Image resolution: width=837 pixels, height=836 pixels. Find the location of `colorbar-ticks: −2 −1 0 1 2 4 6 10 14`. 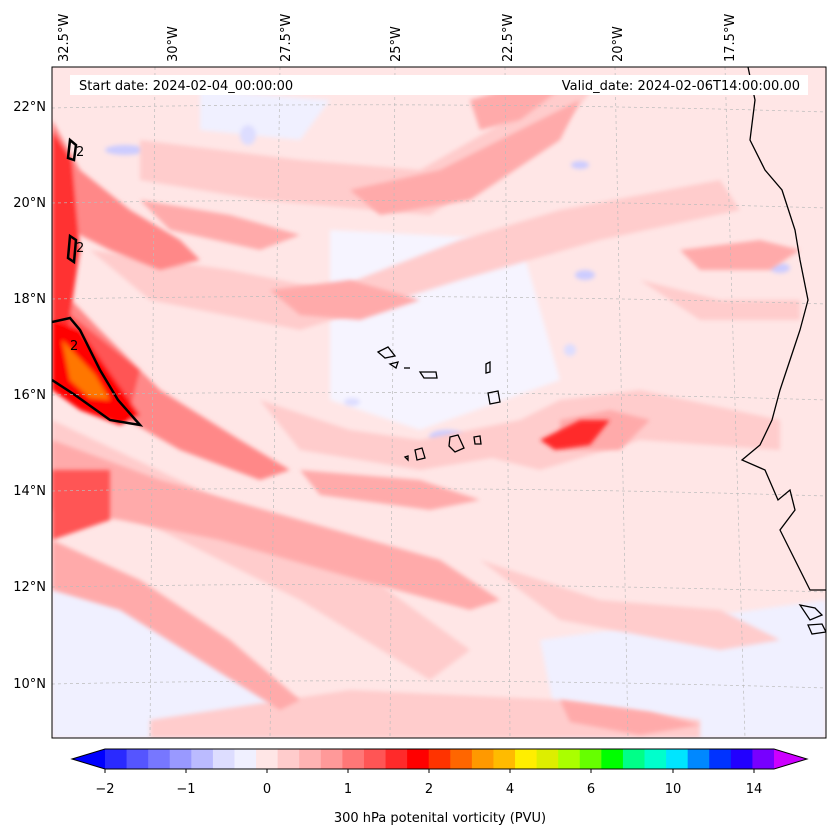

colorbar-ticks: −2 −1 0 1 2 4 6 10 14 is located at coordinates (428, 789).